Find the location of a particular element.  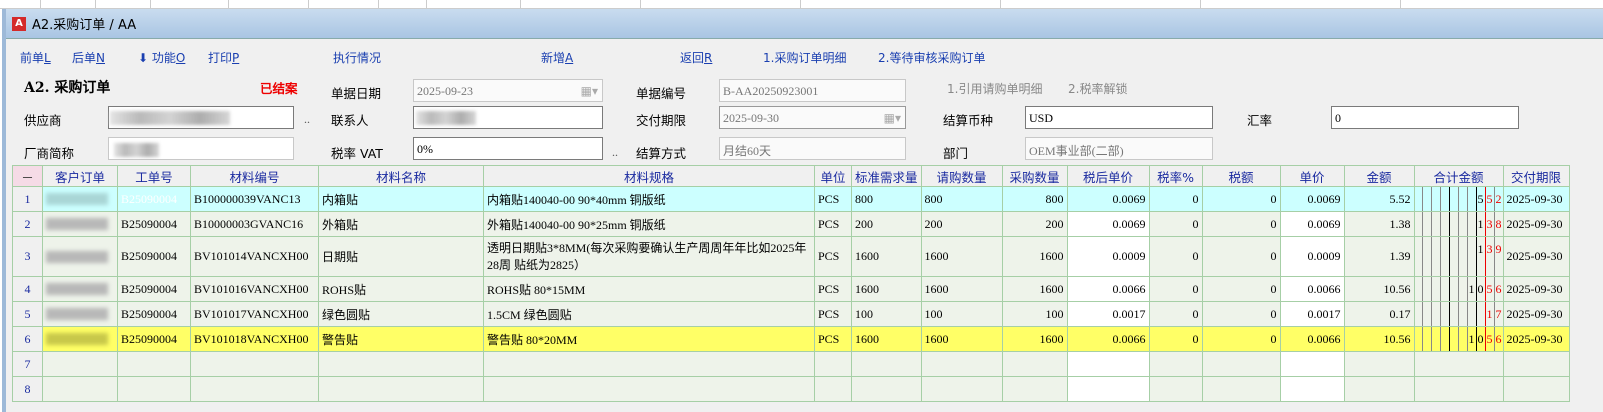

code-cell: B10000003GVANC16 is located at coordinates (254, 224).